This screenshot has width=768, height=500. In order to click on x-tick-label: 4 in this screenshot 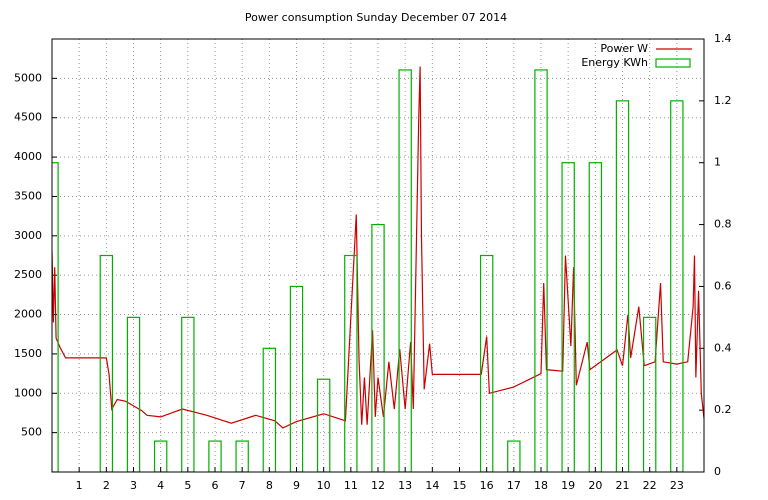, I will do `click(160, 485)`.